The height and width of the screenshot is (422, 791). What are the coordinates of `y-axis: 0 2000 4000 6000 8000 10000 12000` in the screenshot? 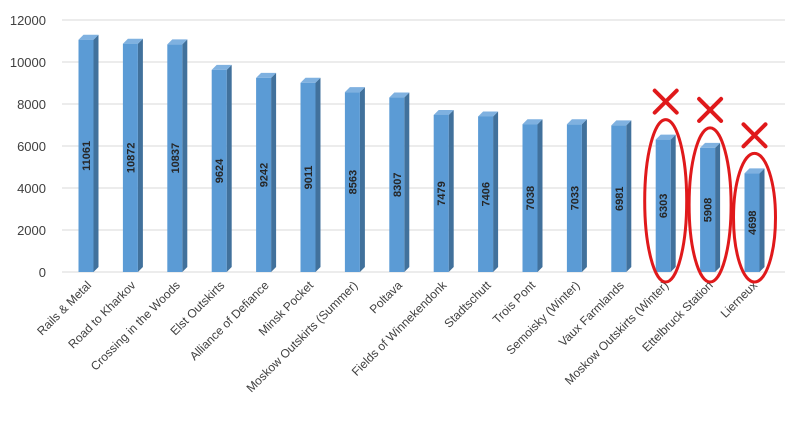 It's located at (28, 146).